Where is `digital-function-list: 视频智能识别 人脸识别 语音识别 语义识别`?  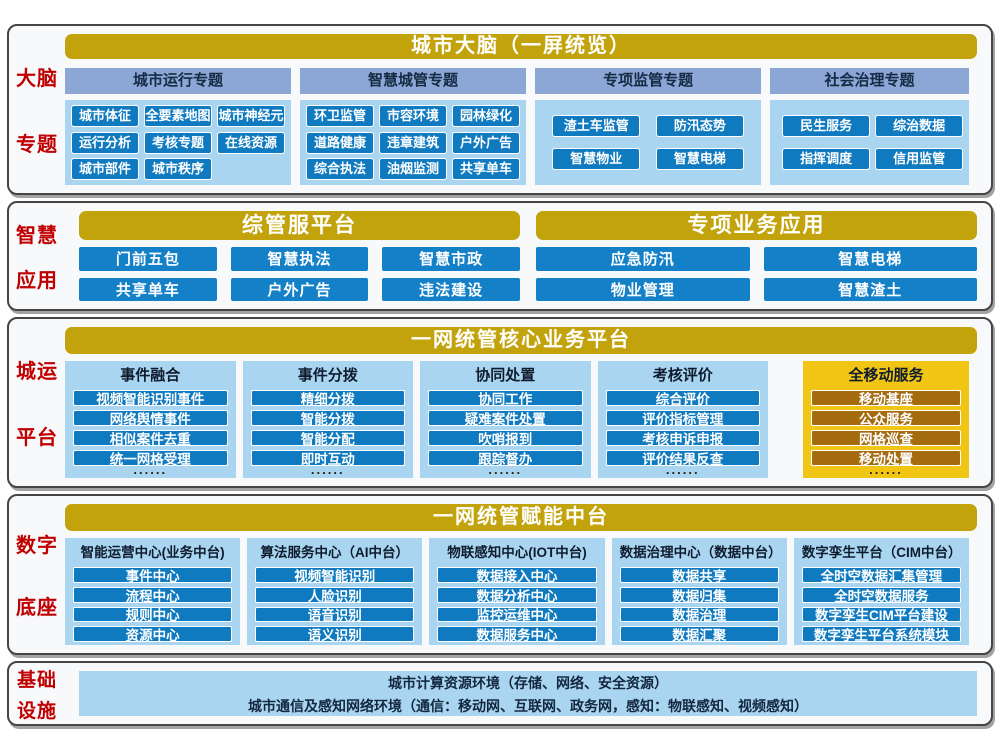
digital-function-list: 视频智能识别 人脸识别 语音识别 语义识别 is located at coordinates (335, 604).